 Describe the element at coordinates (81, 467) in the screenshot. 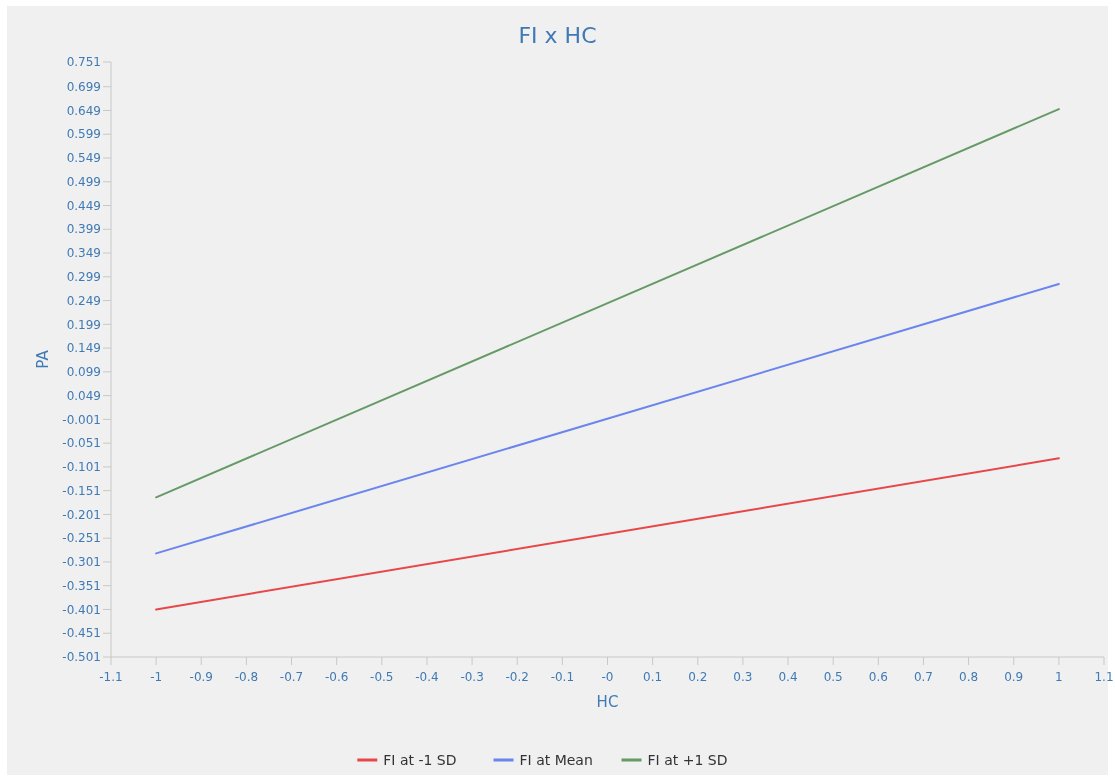

I see `y-tick-label: -0.101` at that location.